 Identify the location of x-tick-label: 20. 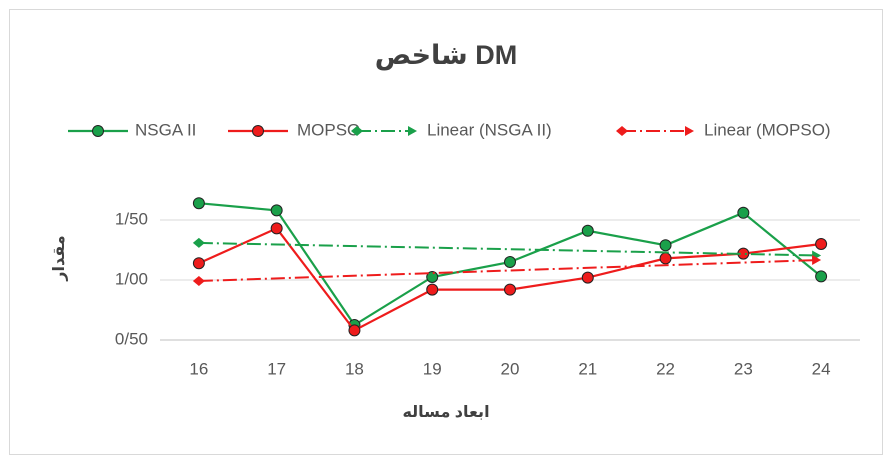
(510, 368).